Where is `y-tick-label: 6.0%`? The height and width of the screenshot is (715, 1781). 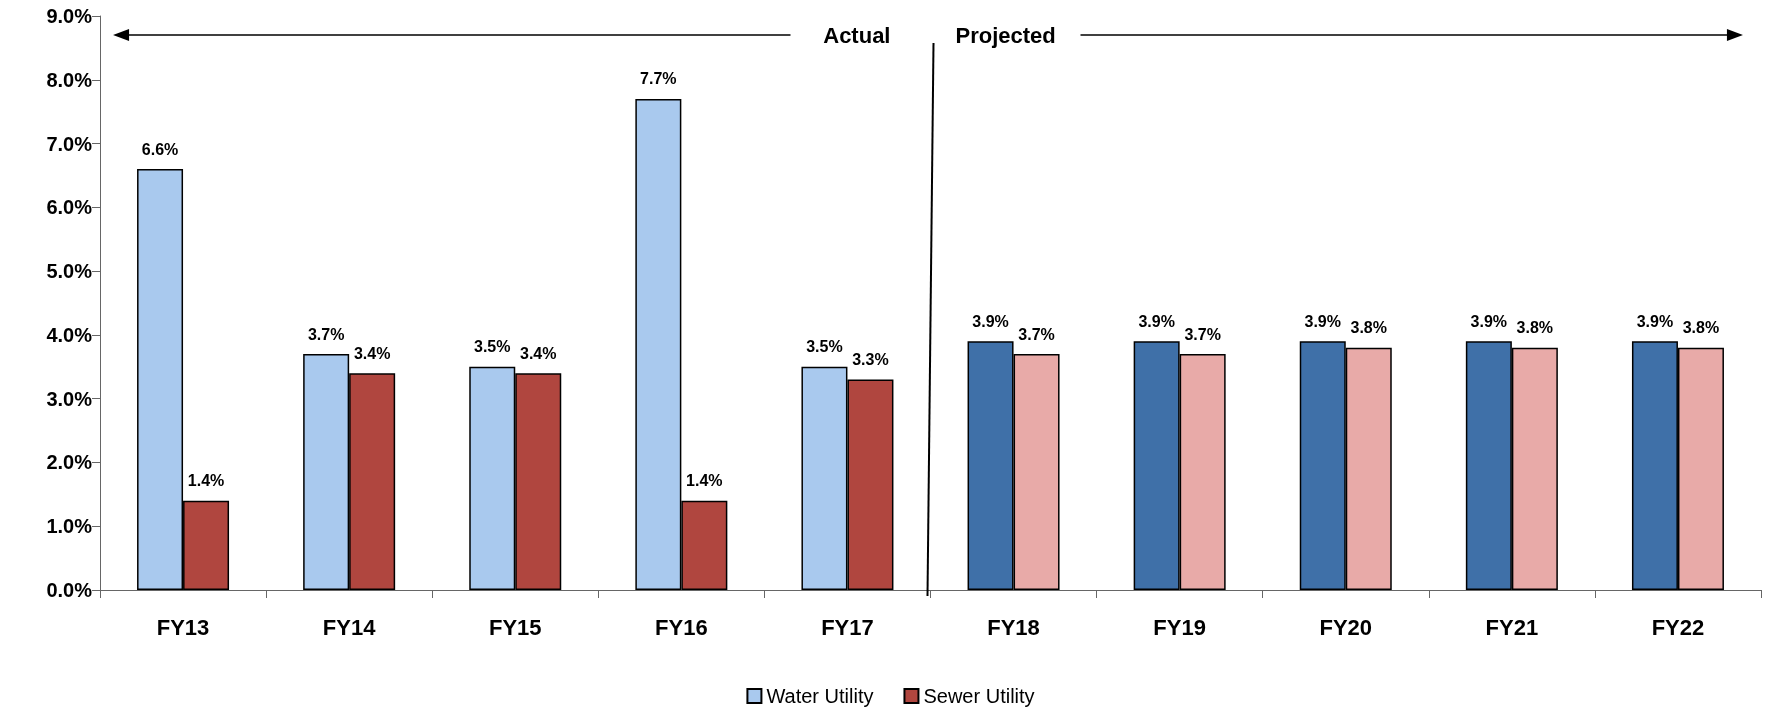 y-tick-label: 6.0% is located at coordinates (69, 207).